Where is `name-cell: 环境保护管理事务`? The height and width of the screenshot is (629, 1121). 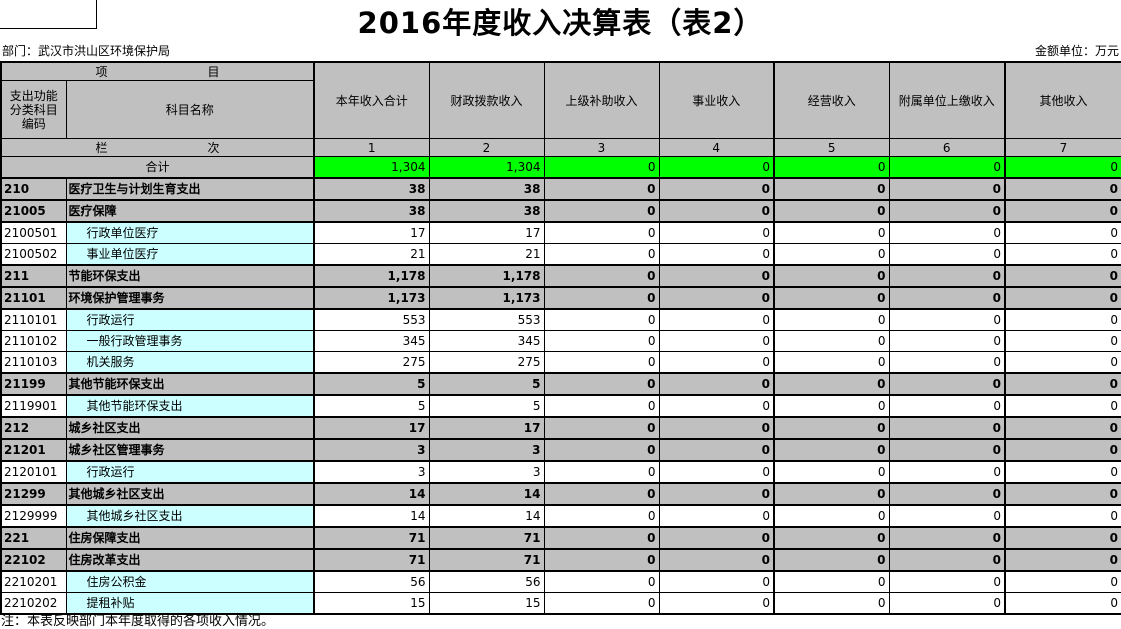
name-cell: 环境保护管理事务 is located at coordinates (190, 298).